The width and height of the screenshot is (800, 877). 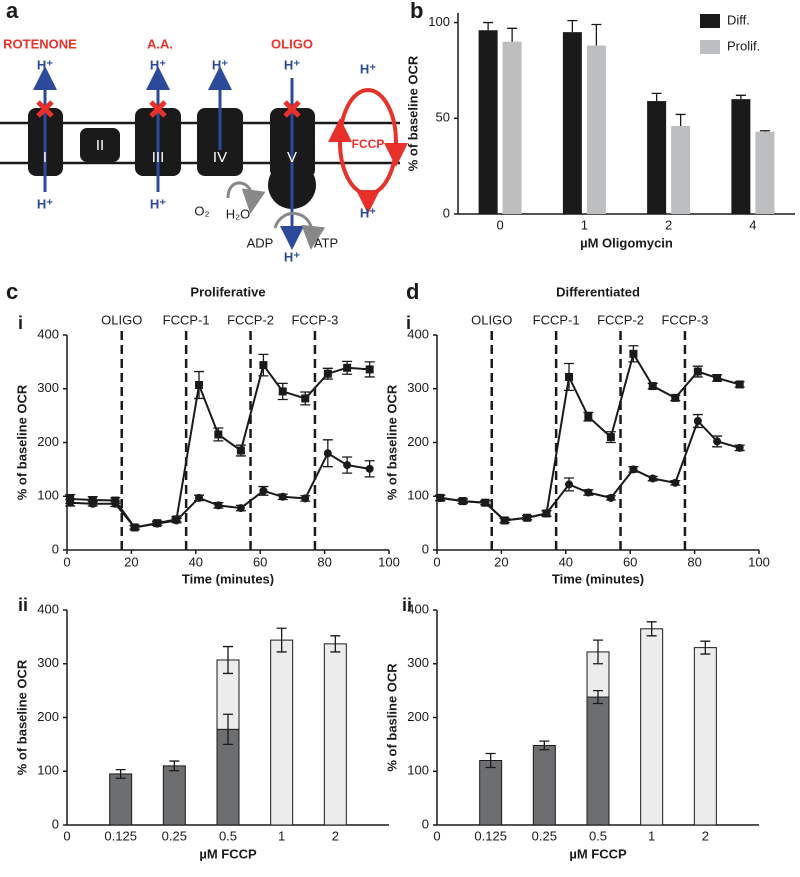 I want to click on panel-label: b, so click(x=416, y=11).